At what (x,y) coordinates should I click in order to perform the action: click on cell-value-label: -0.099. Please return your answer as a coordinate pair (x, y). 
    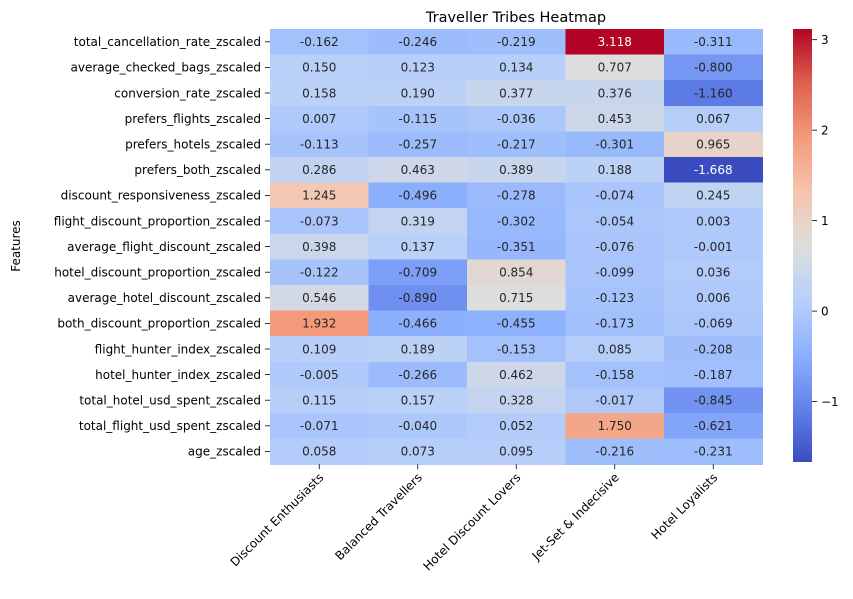
    Looking at the image, I should click on (614, 273).